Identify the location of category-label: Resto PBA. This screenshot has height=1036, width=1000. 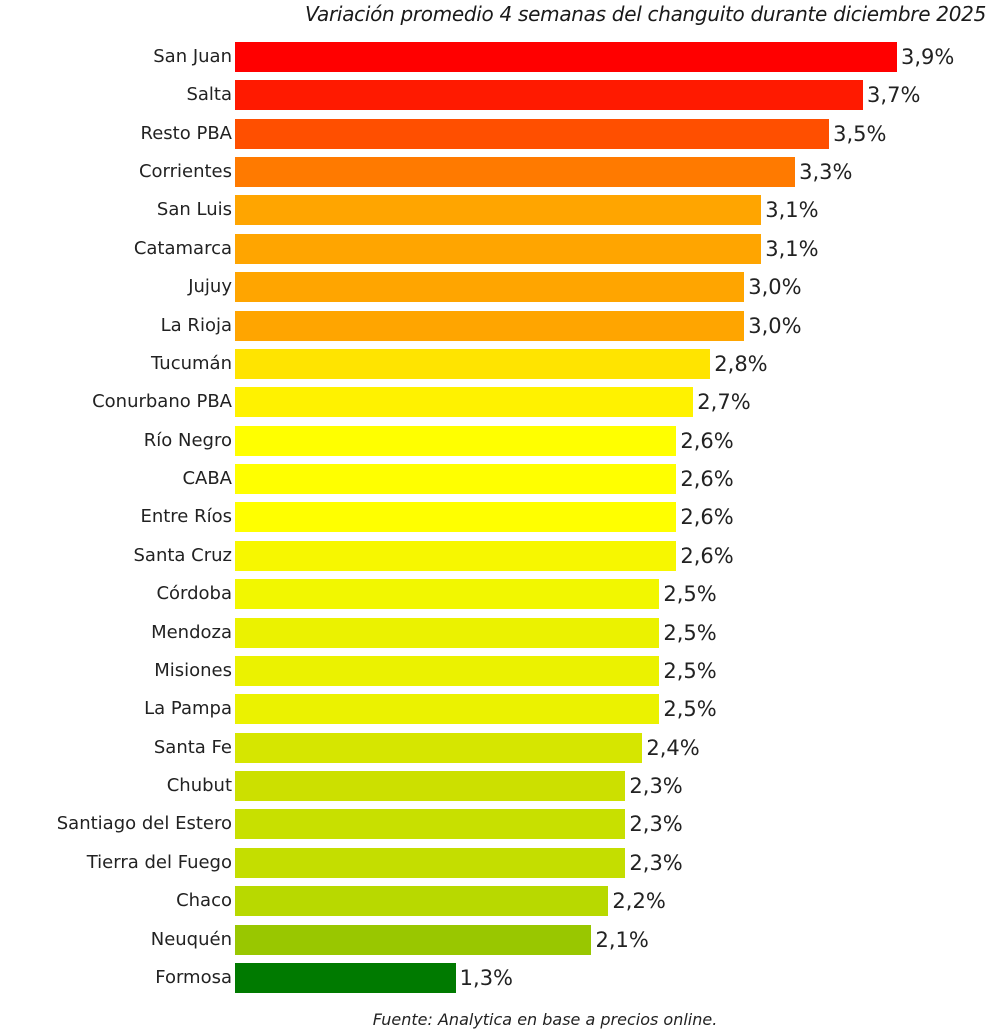
(186, 133).